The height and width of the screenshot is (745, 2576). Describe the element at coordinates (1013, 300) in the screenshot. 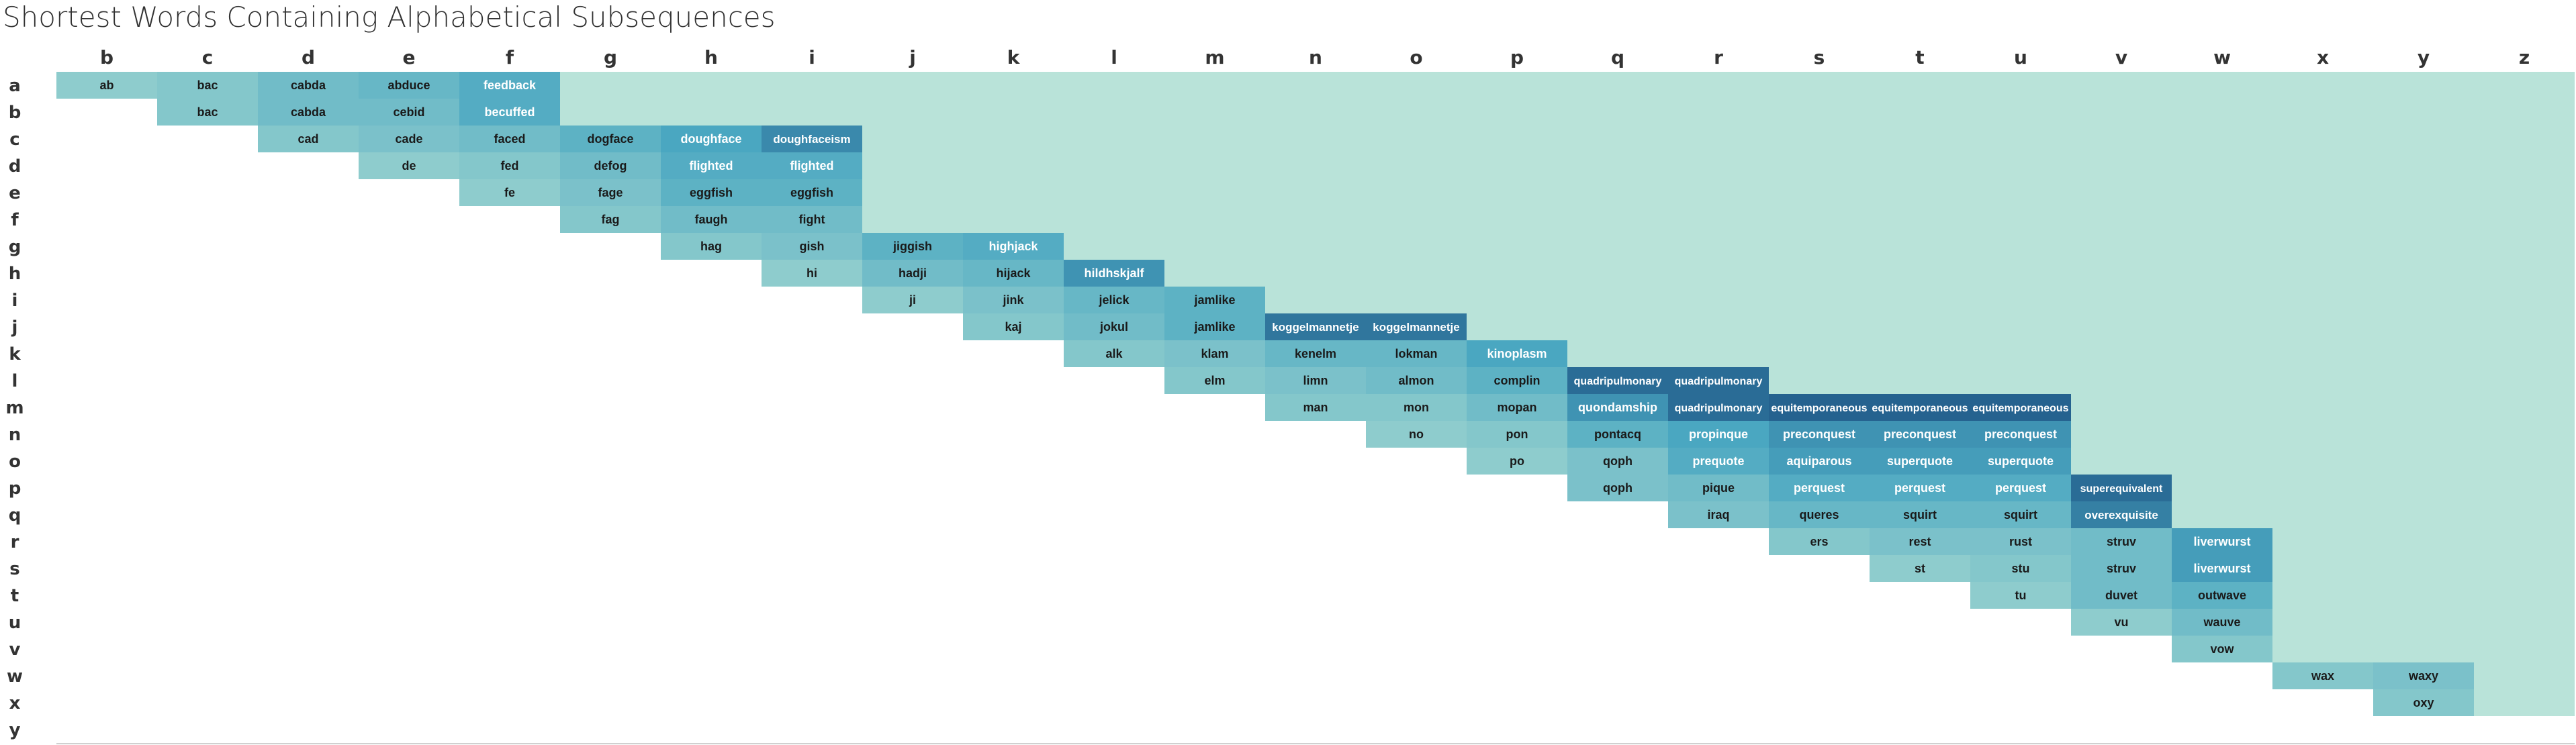

I see `cell-label-i-k: jink` at that location.